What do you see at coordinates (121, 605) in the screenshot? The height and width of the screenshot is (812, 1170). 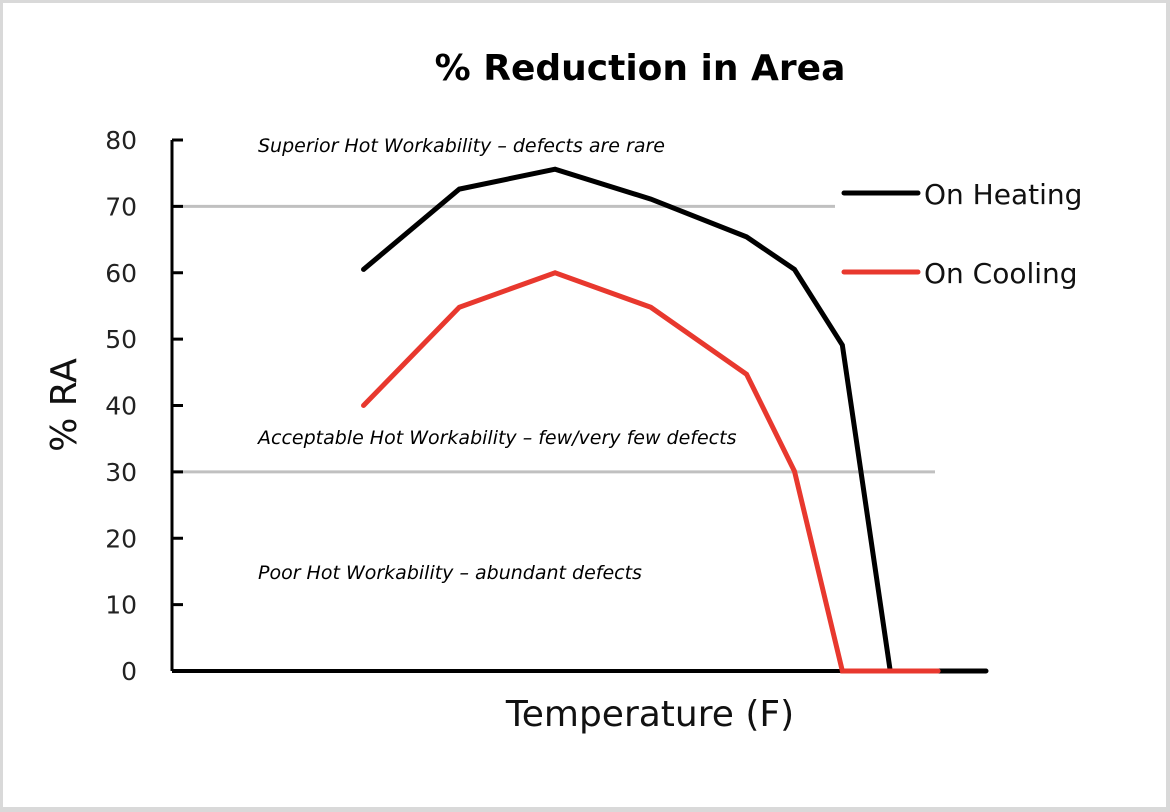 I see `y-tick-label-10: 10` at bounding box center [121, 605].